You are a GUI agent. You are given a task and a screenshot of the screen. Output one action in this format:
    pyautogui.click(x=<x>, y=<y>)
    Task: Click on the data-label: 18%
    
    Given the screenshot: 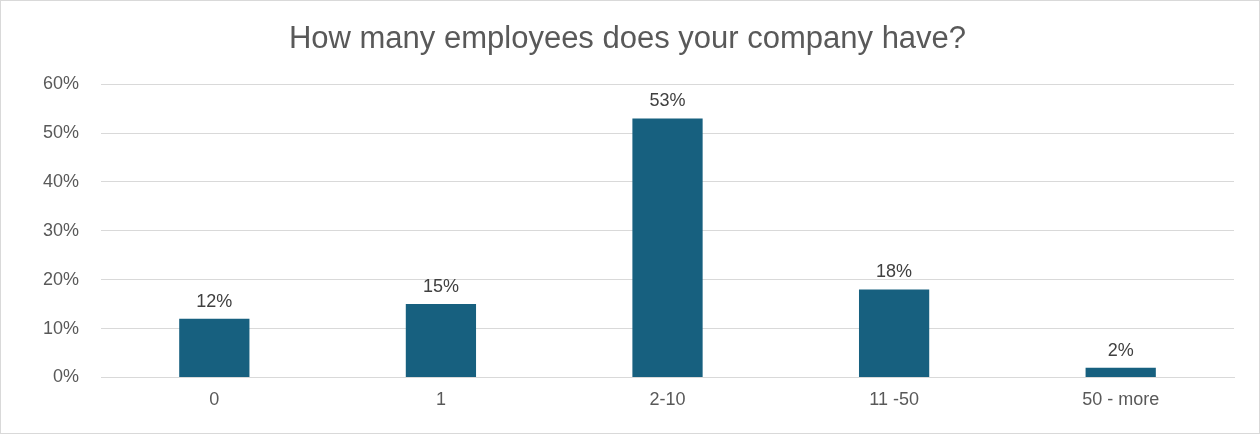 What is the action you would take?
    pyautogui.click(x=894, y=271)
    